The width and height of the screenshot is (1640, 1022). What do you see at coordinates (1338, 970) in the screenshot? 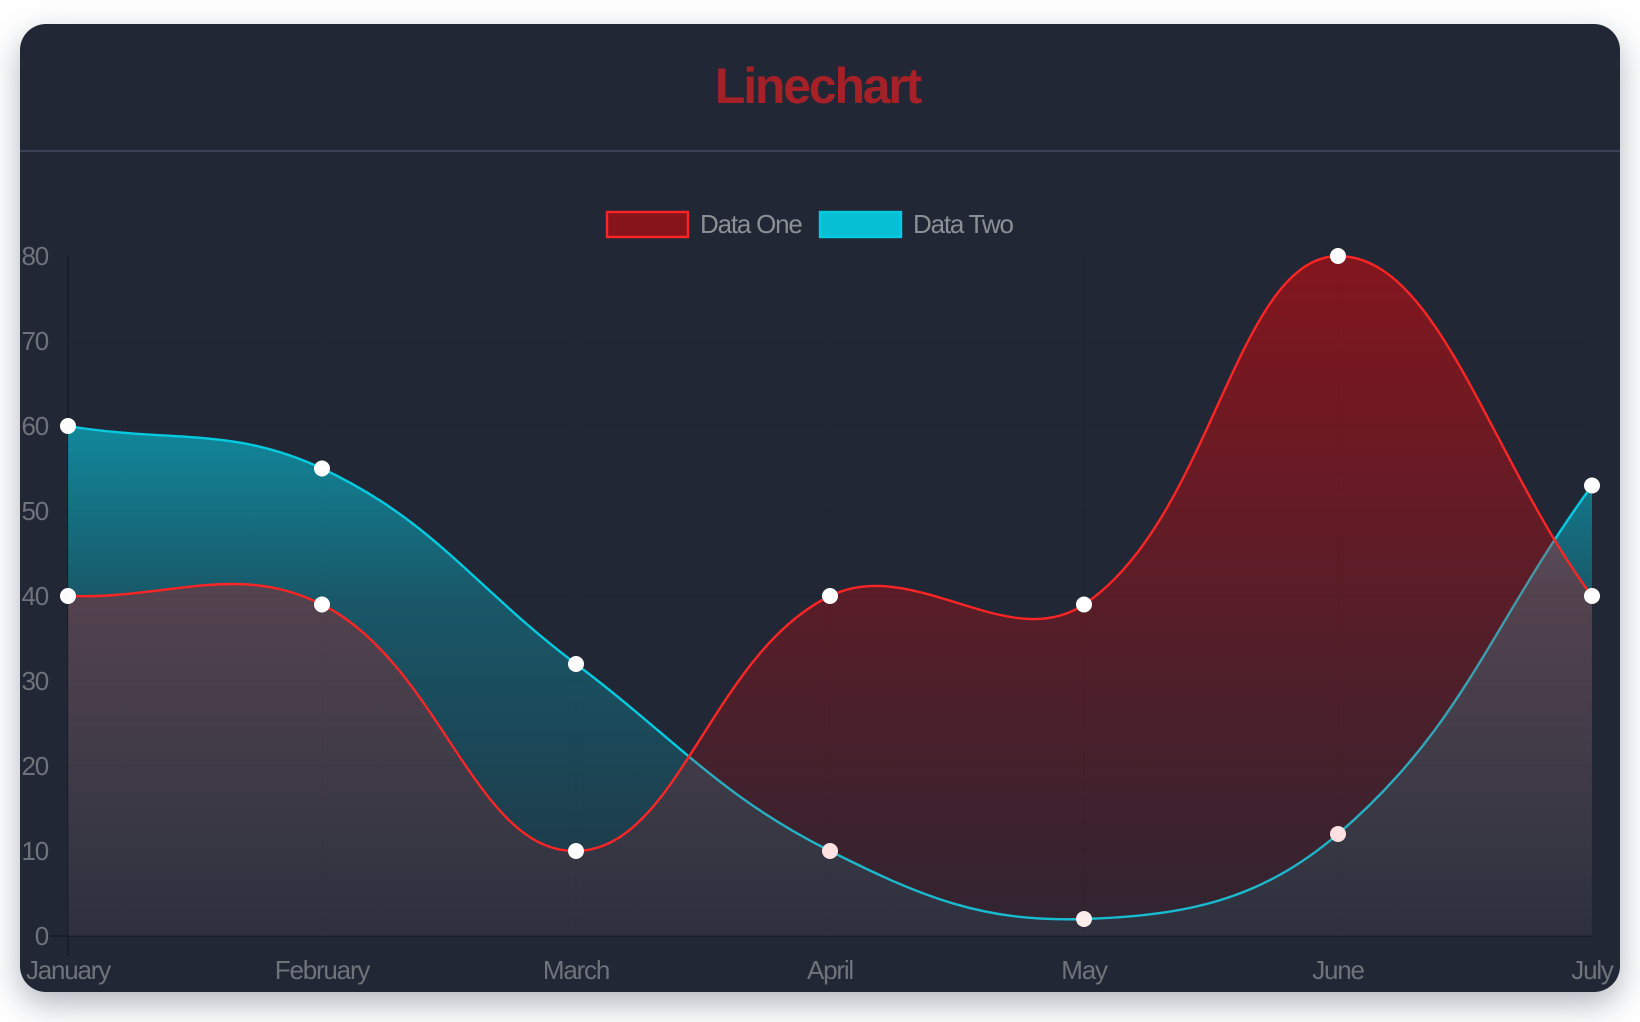
I see `svg-text: June` at bounding box center [1338, 970].